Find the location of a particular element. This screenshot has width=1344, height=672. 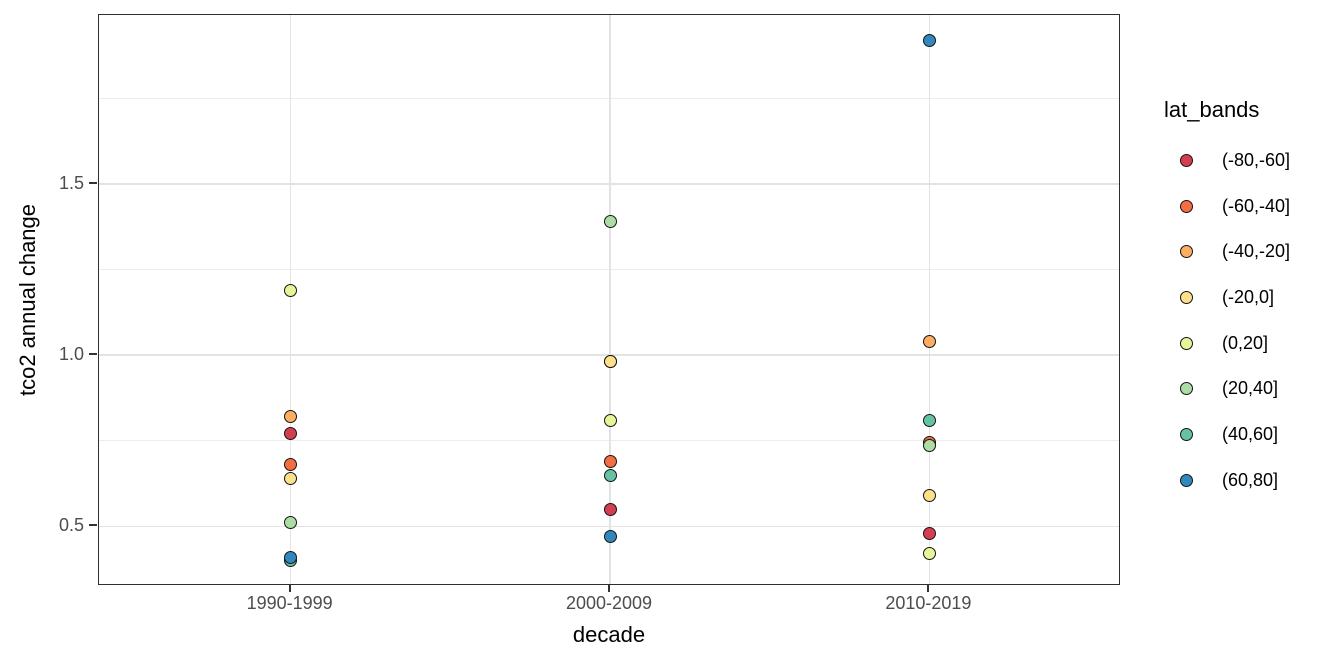

x-axis-title: decade is located at coordinates (609, 634).